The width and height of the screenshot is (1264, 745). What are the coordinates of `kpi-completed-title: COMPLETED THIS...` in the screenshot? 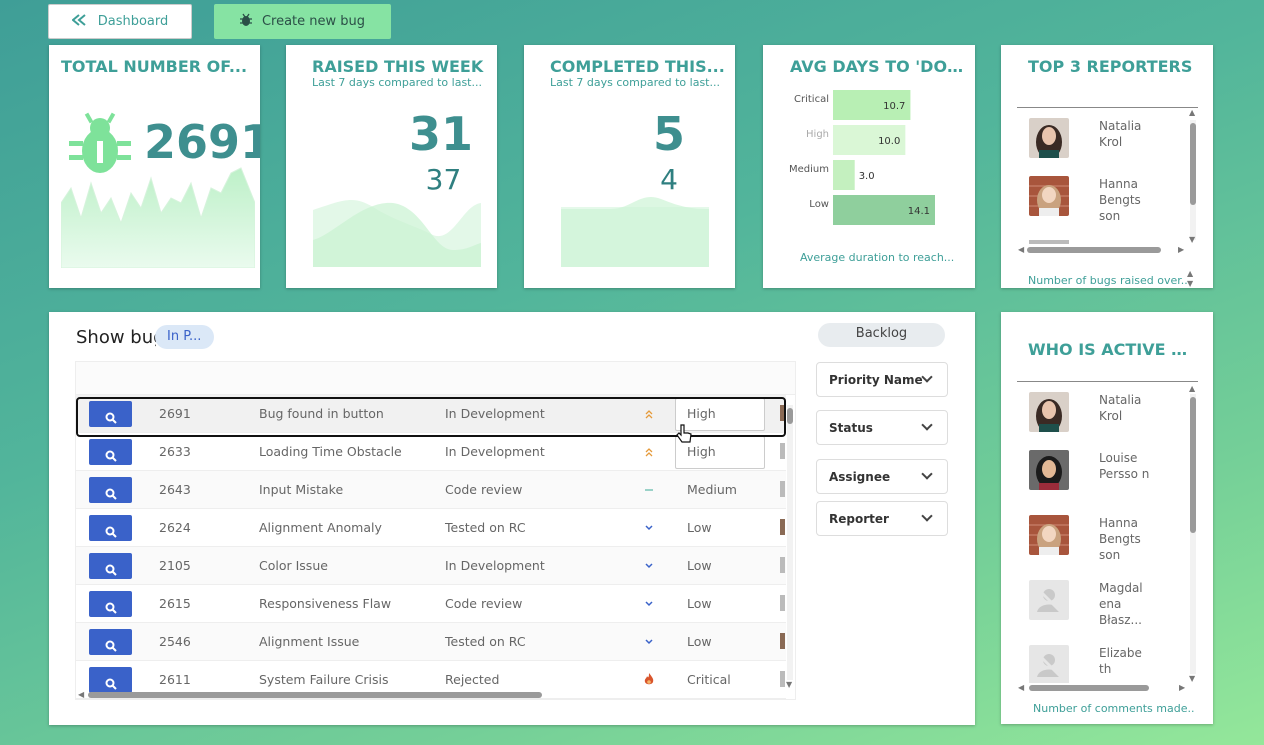 It's located at (637, 66).